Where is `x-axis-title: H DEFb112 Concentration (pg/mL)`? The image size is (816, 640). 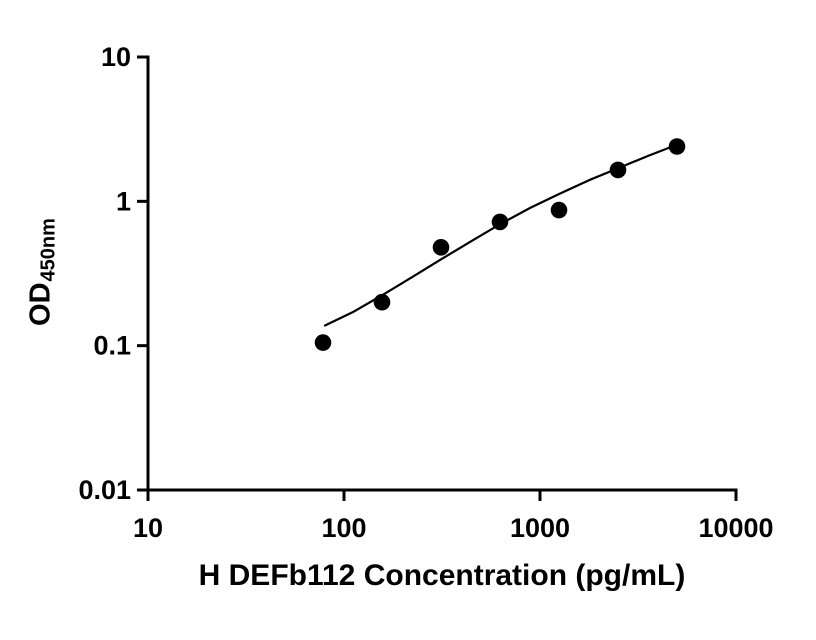 x-axis-title: H DEFb112 Concentration (pg/mL) is located at coordinates (442, 575).